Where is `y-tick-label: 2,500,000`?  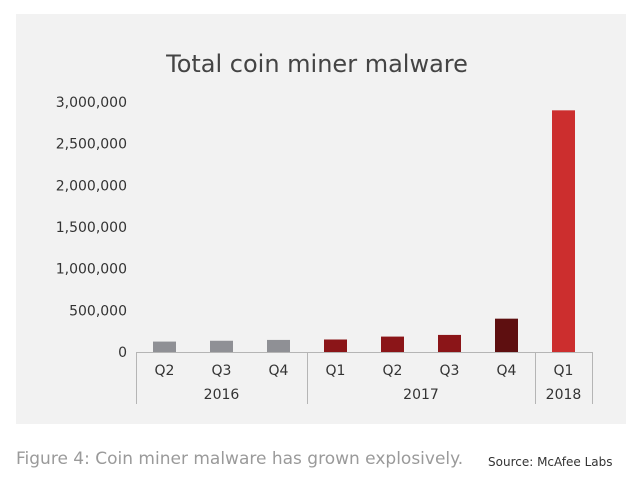
y-tick-label: 2,500,000 is located at coordinates (91, 145).